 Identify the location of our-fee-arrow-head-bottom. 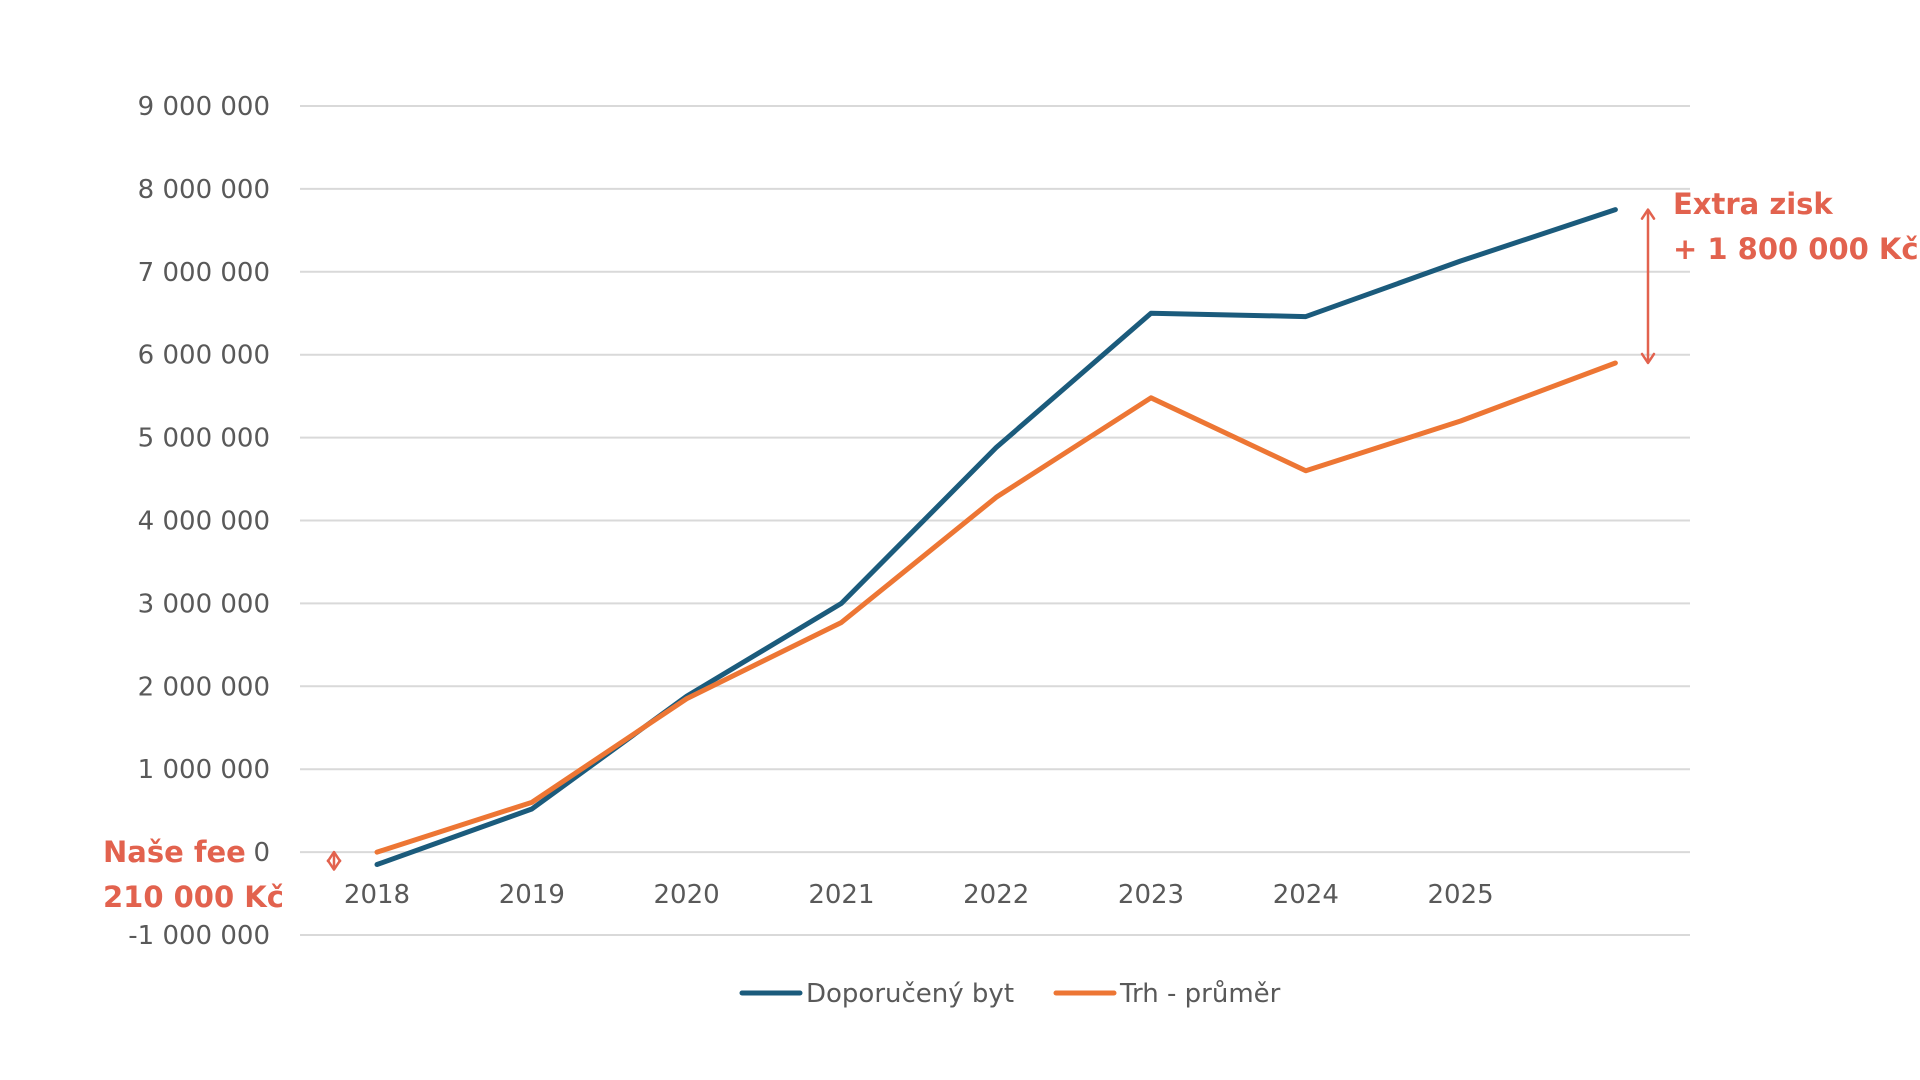
(334, 865).